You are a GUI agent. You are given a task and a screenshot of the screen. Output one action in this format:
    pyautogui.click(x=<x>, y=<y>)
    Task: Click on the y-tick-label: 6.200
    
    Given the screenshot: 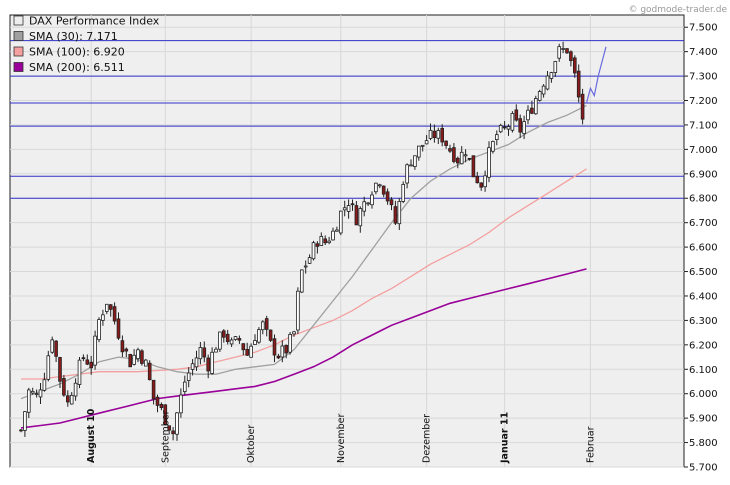 What is the action you would take?
    pyautogui.click(x=703, y=345)
    